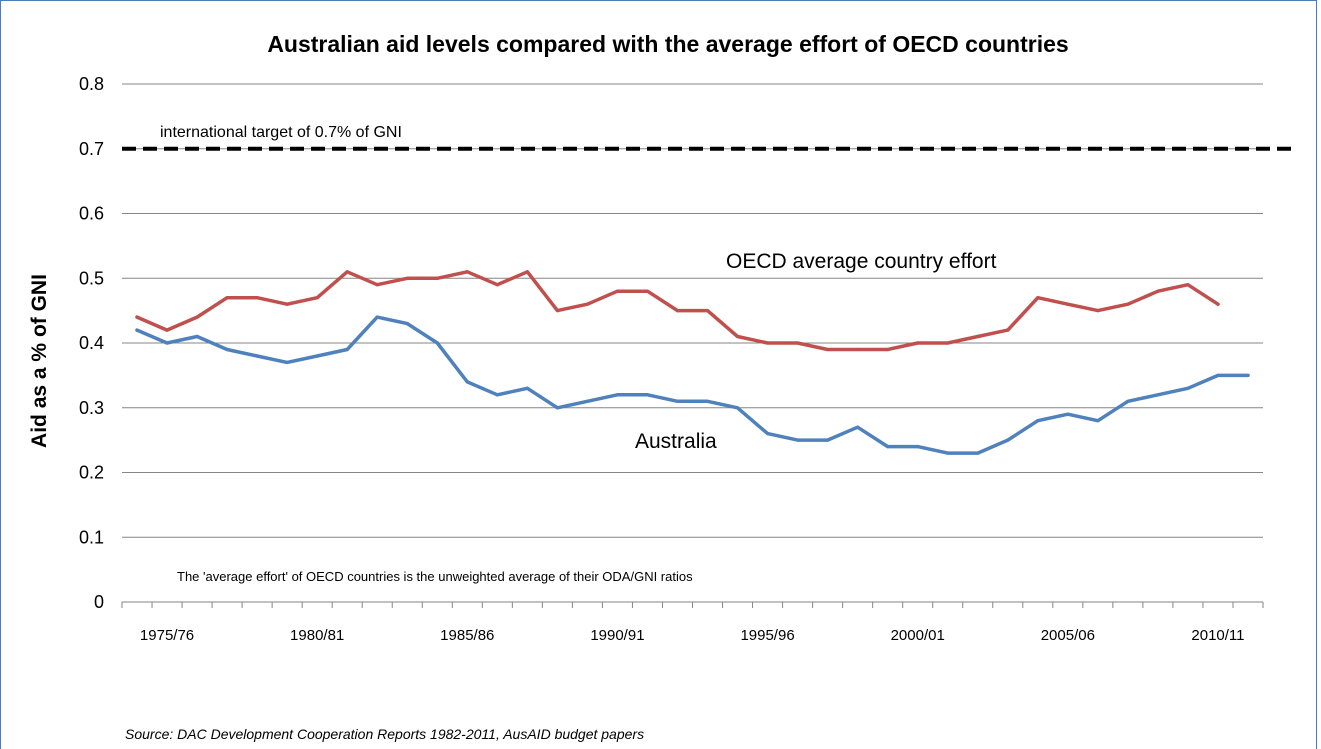 Image resolution: width=1321 pixels, height=749 pixels. I want to click on y-tick-label: 0.5, so click(91, 278).